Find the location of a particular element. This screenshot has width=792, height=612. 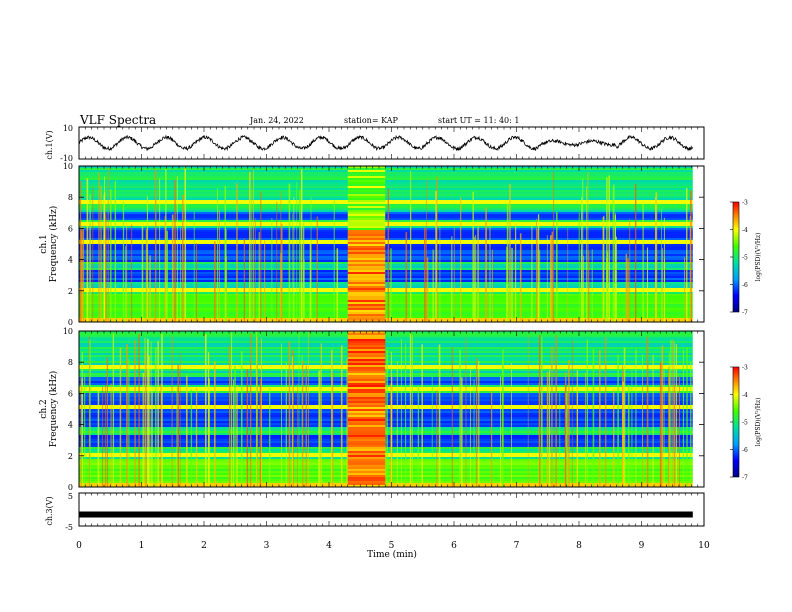

ch1-colorbar-label: log(PSD)(V²/Hz) is located at coordinates (758, 257).